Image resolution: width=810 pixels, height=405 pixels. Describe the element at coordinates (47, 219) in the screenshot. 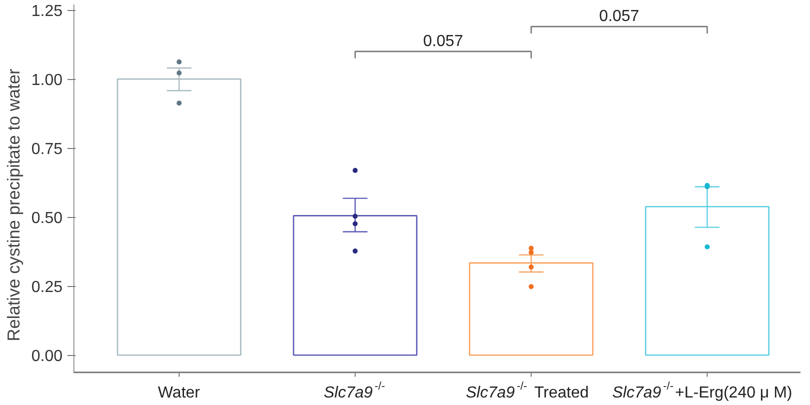

I see `y-tick-label: 0.50` at that location.